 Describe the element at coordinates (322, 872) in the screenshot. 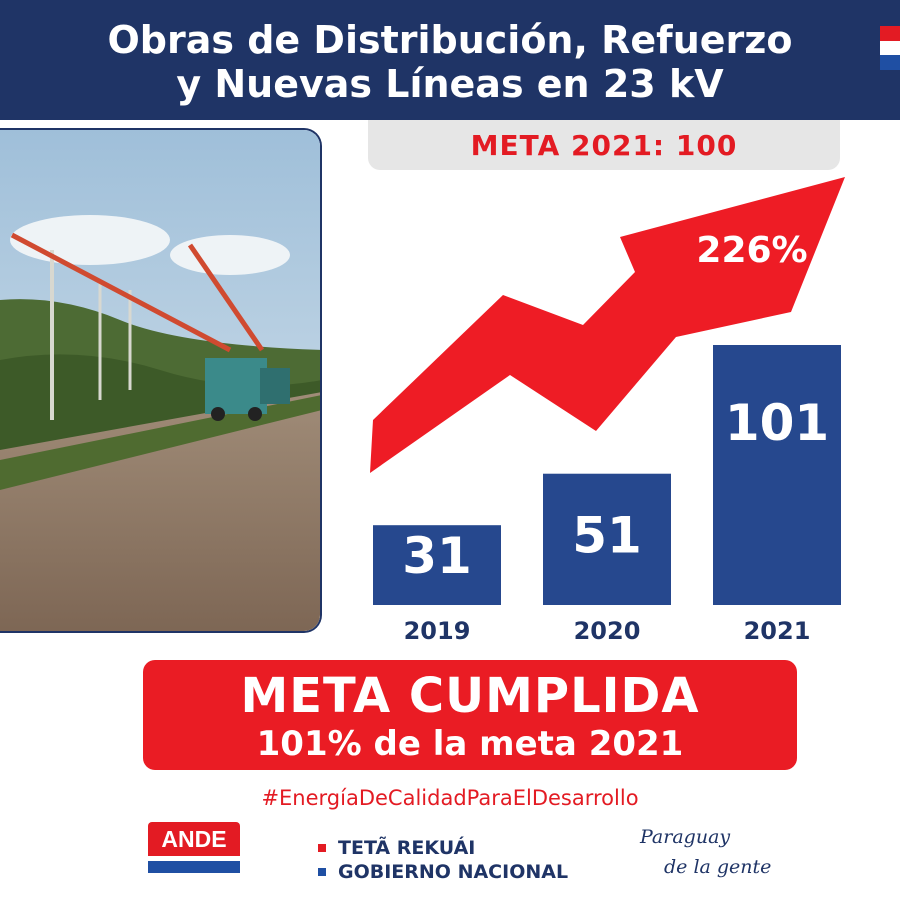

I see `blue-square-icon` at that location.